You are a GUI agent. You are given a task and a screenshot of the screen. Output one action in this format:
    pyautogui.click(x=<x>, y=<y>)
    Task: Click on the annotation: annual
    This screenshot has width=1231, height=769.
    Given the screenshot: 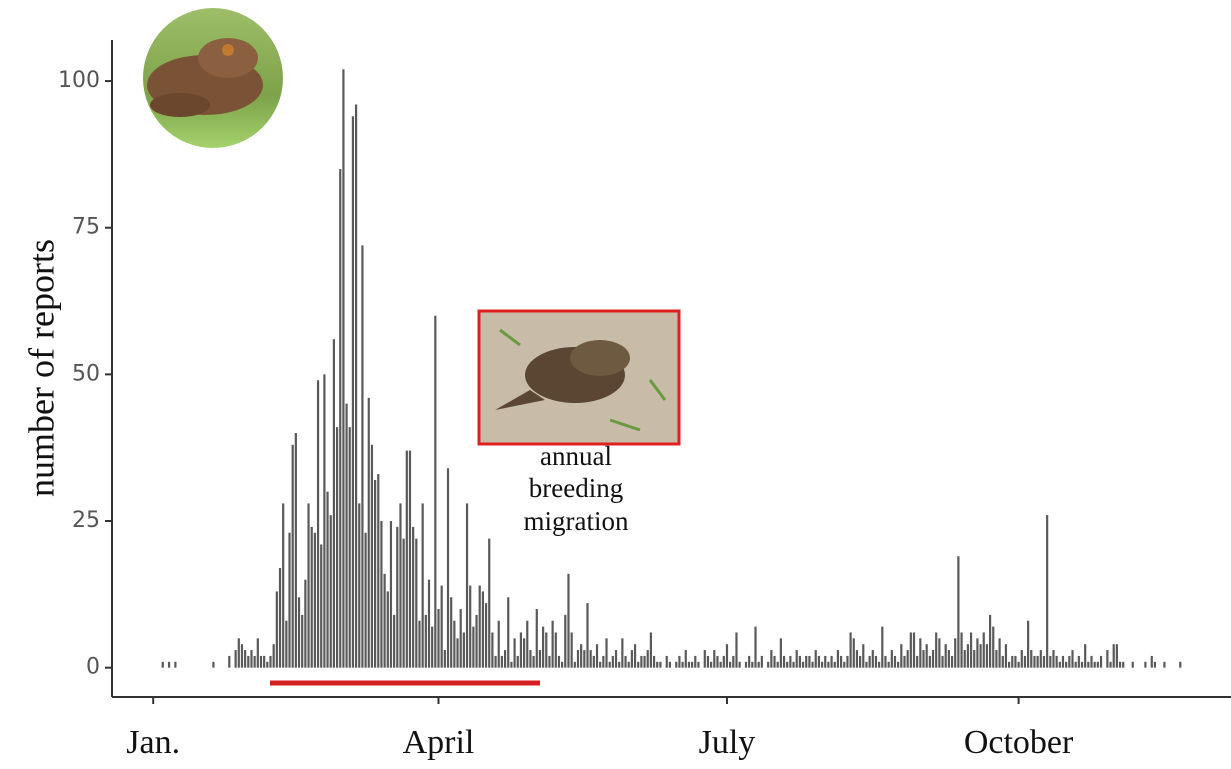 What is the action you would take?
    pyautogui.click(x=576, y=456)
    